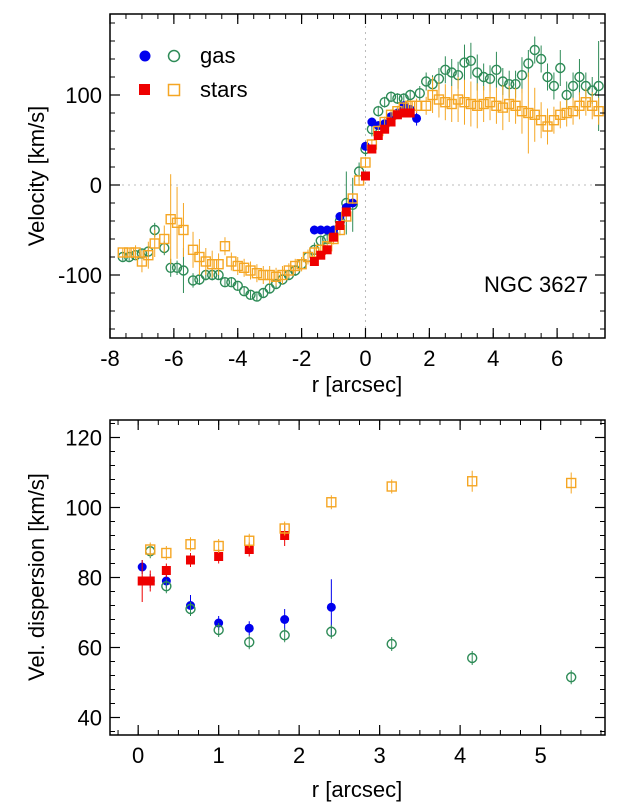 The image size is (623, 809). I want to click on x-tick-label: 2, so click(299, 755).